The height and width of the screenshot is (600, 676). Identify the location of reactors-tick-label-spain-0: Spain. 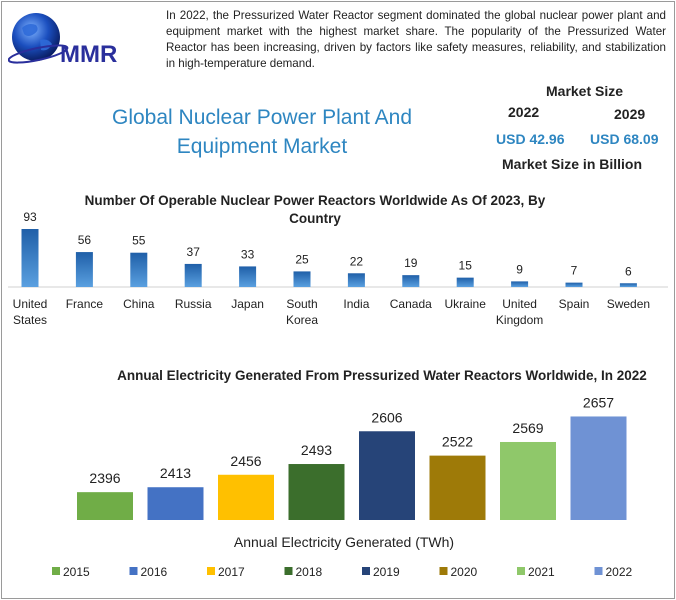
(574, 304).